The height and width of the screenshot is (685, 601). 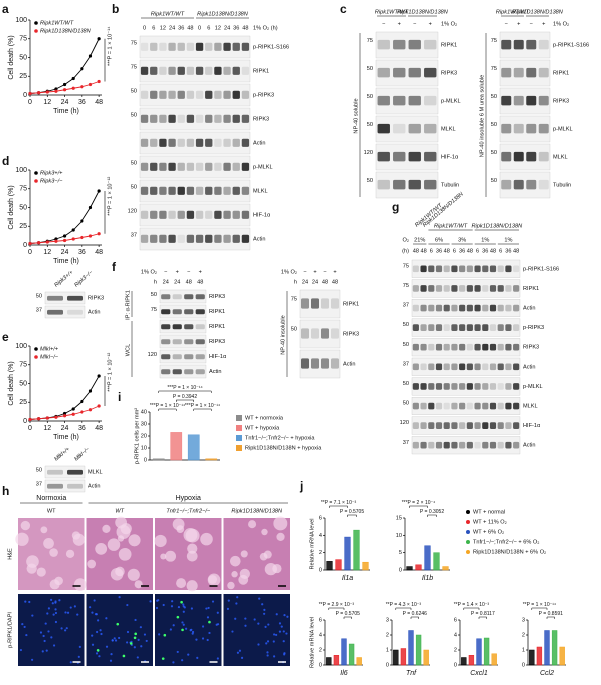 I want to click on row-label: Actin, so click(x=215, y=372).